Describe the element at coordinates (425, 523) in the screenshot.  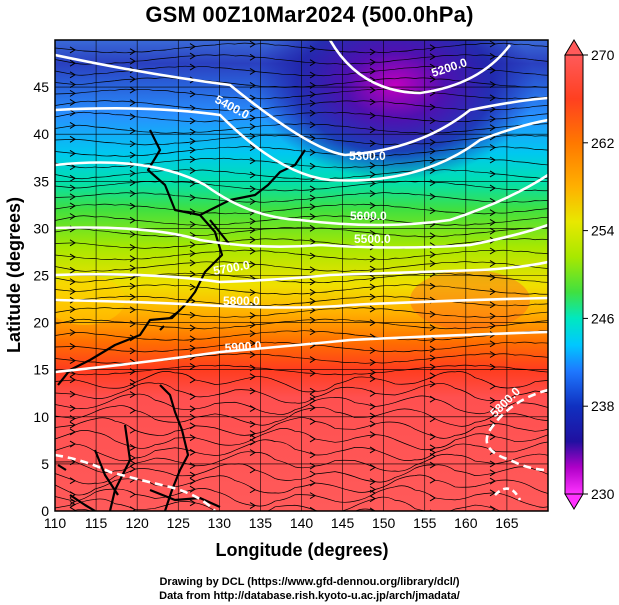
I see `x-tick-label: 155` at that location.